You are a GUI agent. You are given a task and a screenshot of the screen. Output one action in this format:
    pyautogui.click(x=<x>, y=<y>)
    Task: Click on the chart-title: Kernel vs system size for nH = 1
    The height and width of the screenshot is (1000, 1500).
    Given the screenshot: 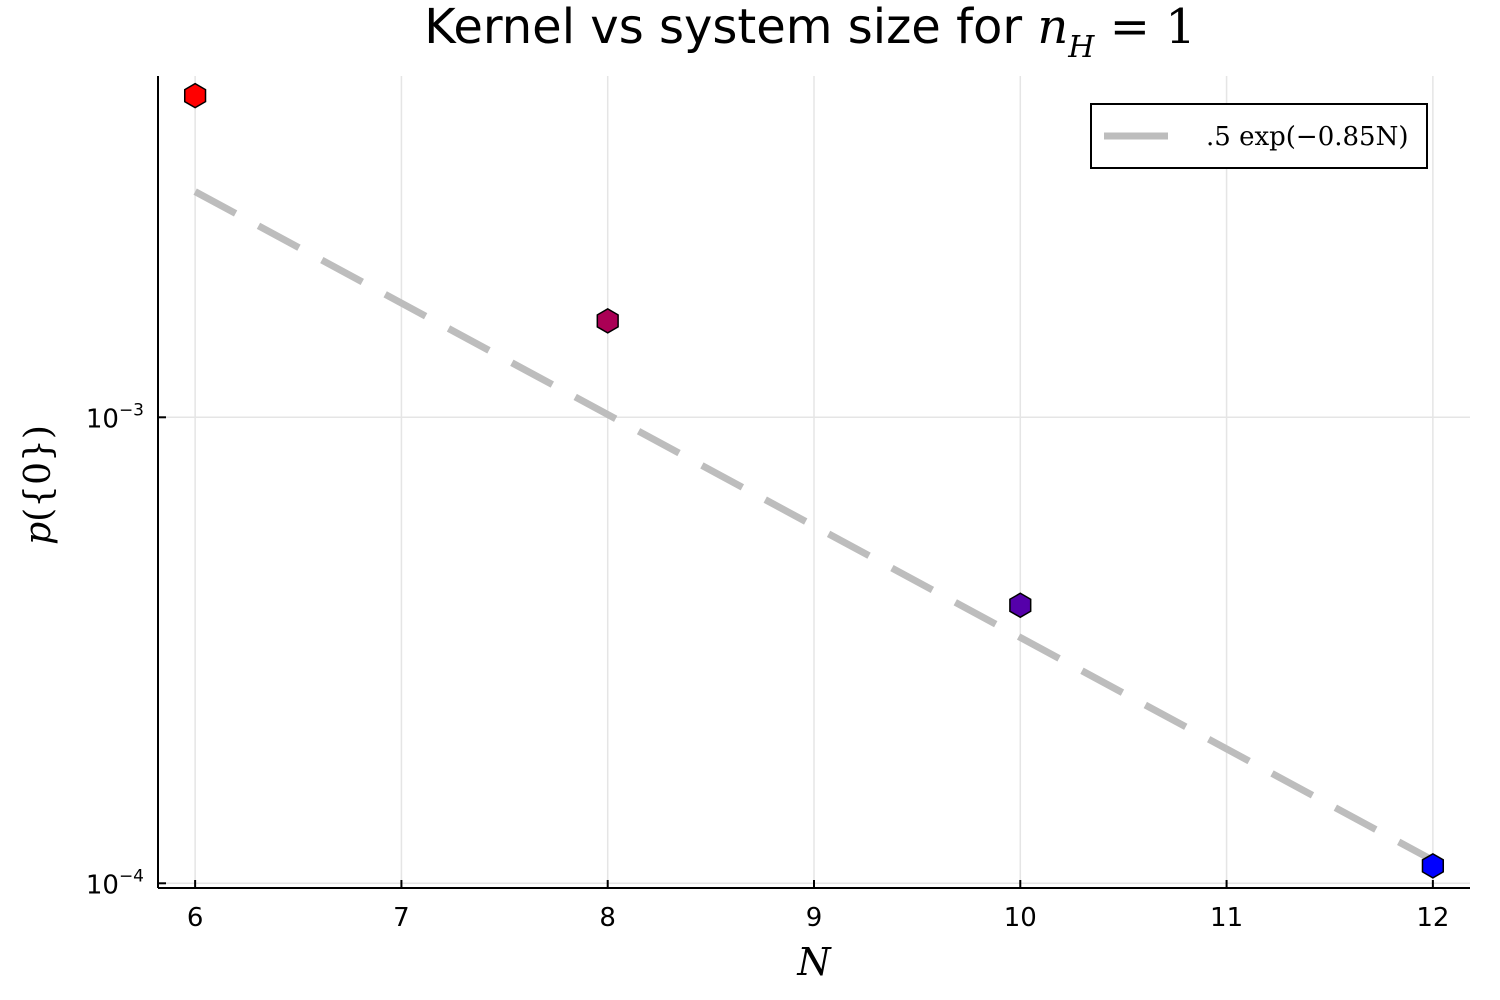 What is the action you would take?
    pyautogui.click(x=809, y=32)
    